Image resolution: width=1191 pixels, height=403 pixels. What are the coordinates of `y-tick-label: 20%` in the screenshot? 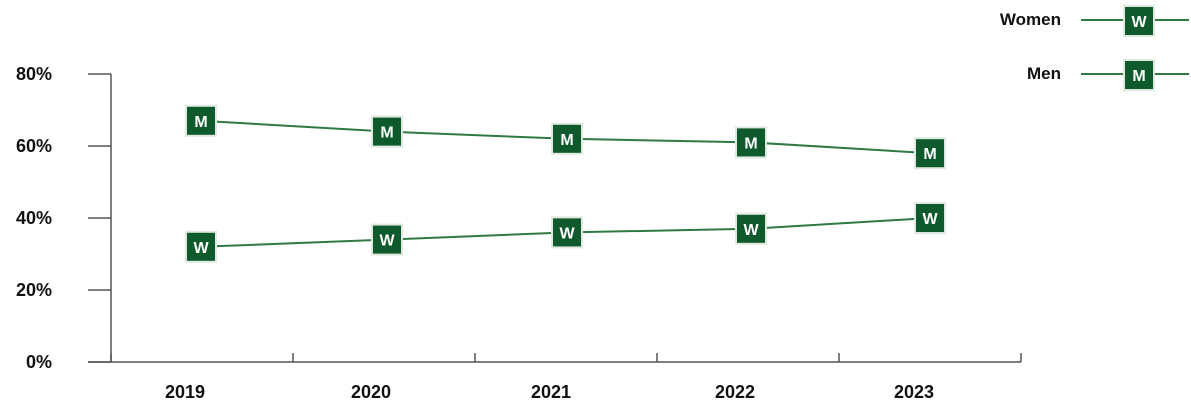 It's located at (34, 290).